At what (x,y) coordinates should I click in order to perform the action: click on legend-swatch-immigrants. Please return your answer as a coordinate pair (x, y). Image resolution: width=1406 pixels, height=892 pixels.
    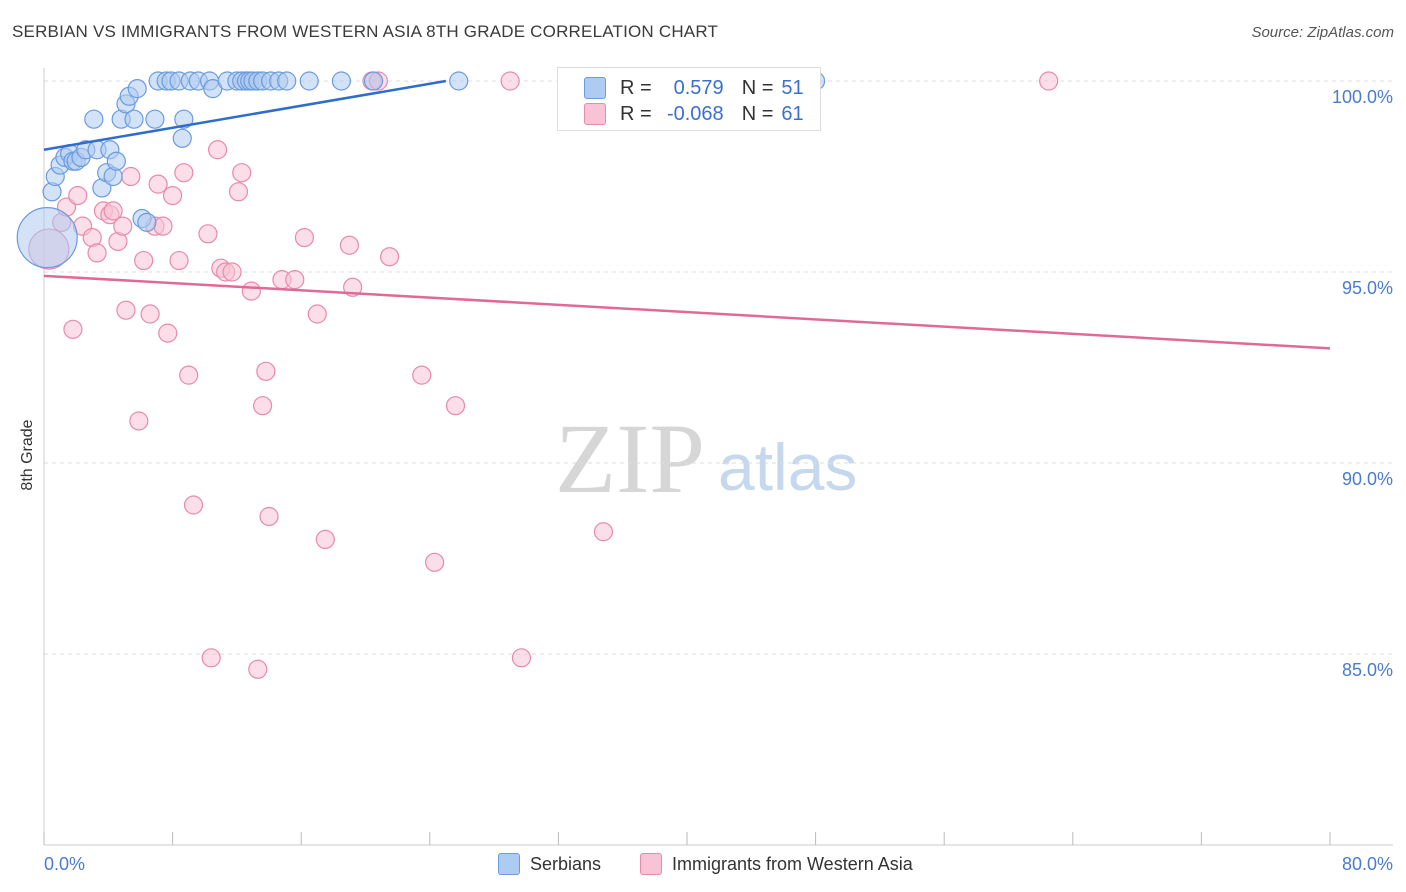
    Looking at the image, I should click on (595, 114).